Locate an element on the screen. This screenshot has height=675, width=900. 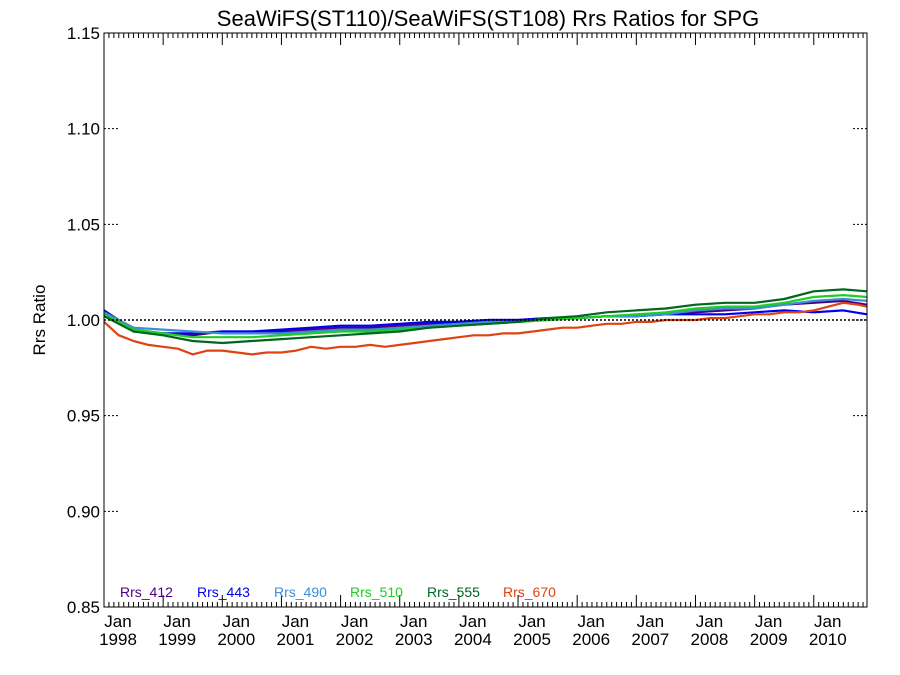
legend-entry: Rrs_510 is located at coordinates (376, 592).